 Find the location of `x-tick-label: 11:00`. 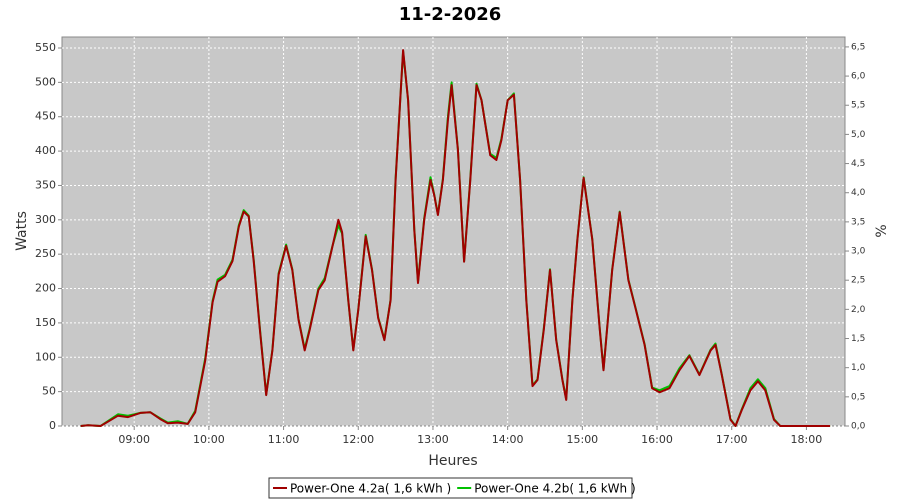

x-tick-label: 11:00 is located at coordinates (284, 439).